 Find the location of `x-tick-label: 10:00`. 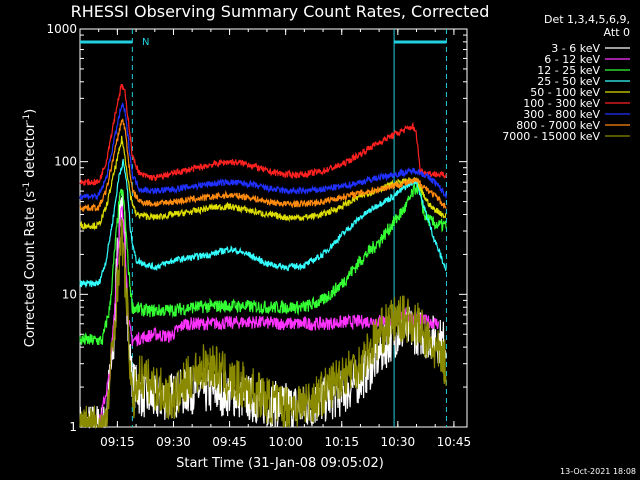

x-tick-label: 10:00 is located at coordinates (285, 442).